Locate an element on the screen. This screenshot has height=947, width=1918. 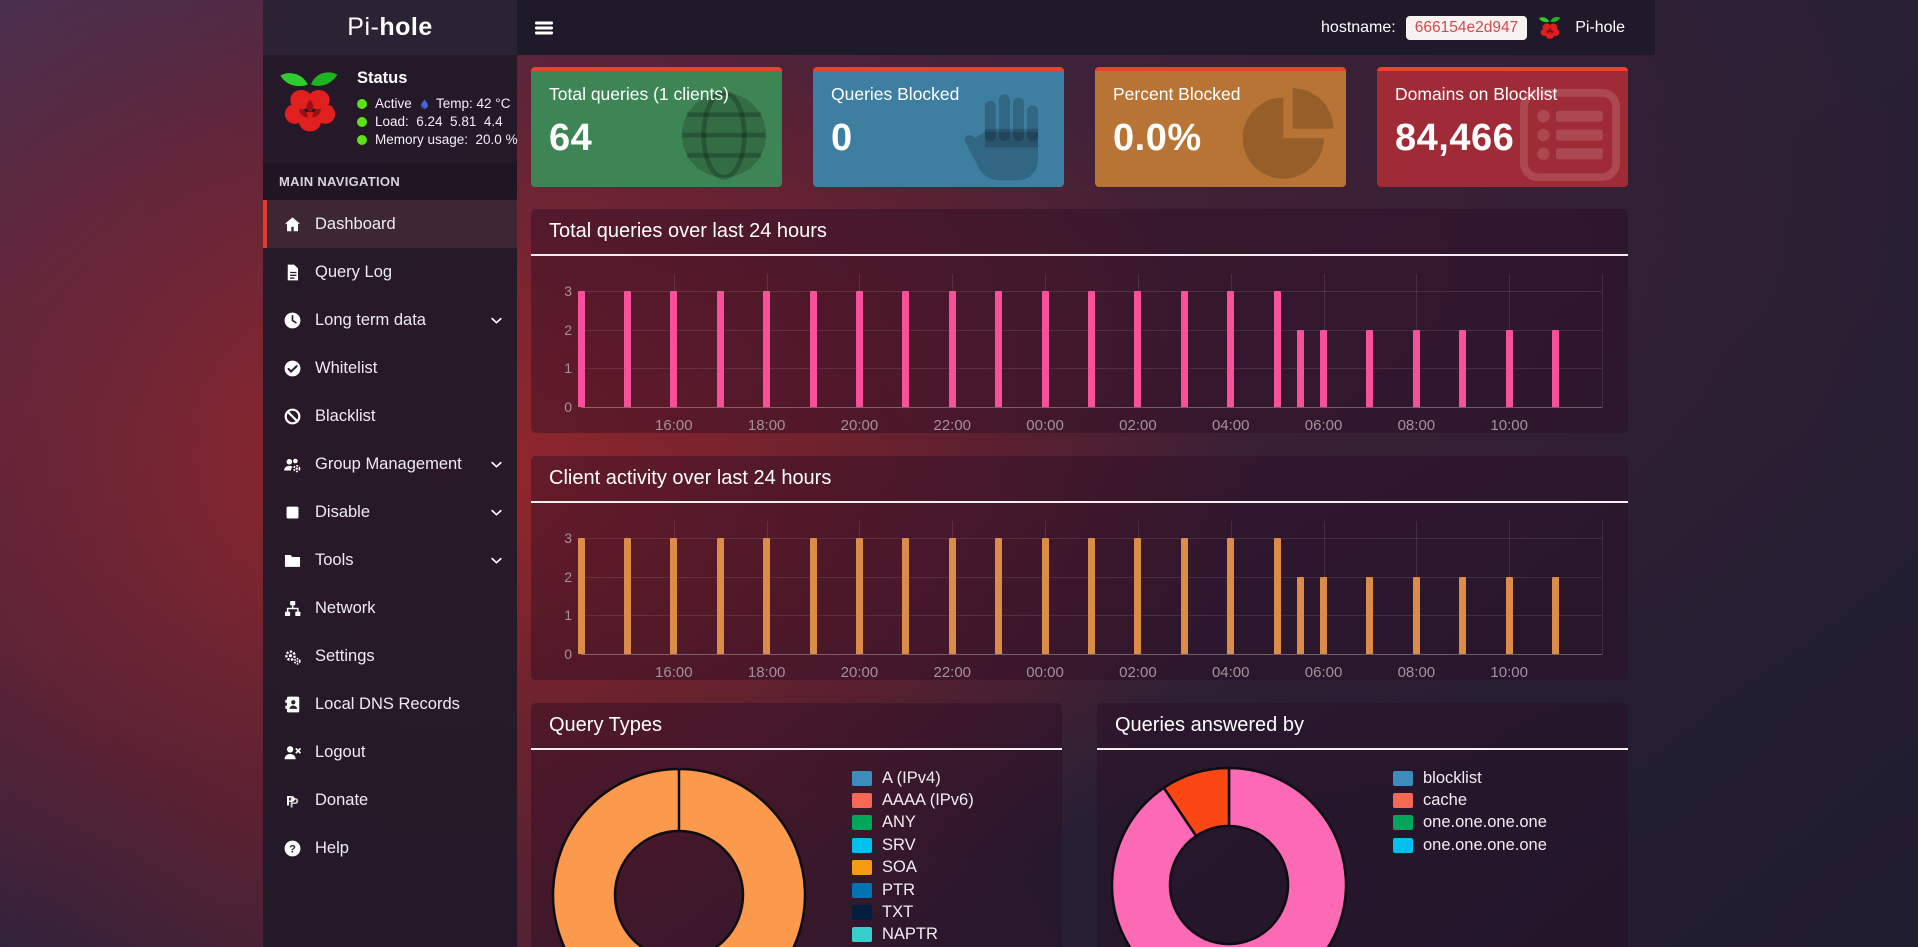
y-axis-label: 2 is located at coordinates (568, 329).